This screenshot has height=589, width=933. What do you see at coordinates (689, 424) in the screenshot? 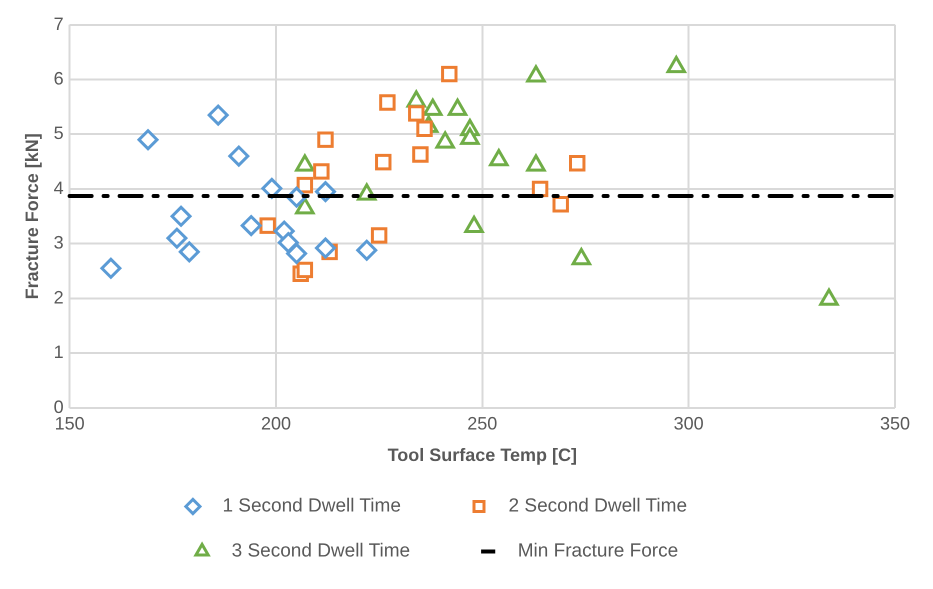
I see `x-tick-label: 300` at bounding box center [689, 424].